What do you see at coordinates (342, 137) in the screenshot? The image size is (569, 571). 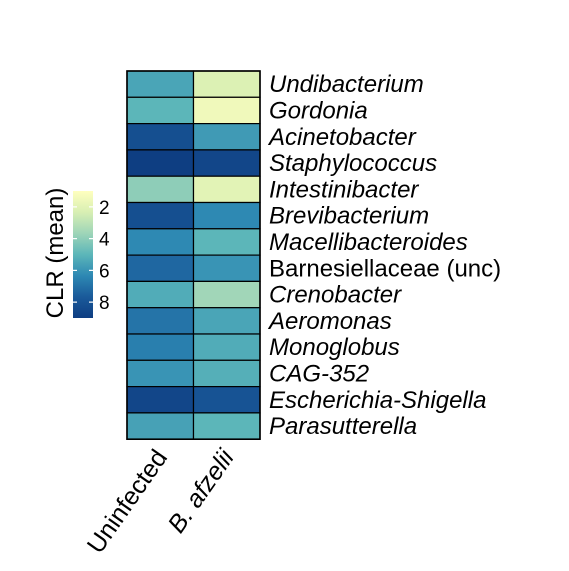 I see `row-label: Acinetobacter` at bounding box center [342, 137].